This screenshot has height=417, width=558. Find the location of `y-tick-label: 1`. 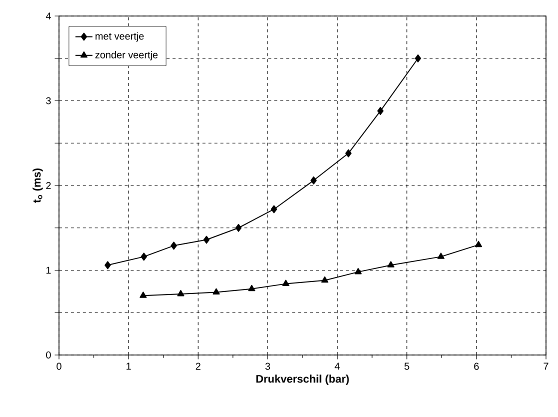

y-tick-label: 1 is located at coordinates (48, 270).